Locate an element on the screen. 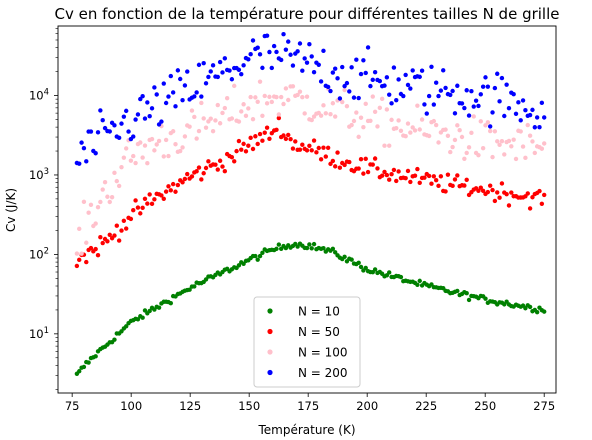 This screenshot has width=592, height=440. x-tick-label: 275 is located at coordinates (544, 406).